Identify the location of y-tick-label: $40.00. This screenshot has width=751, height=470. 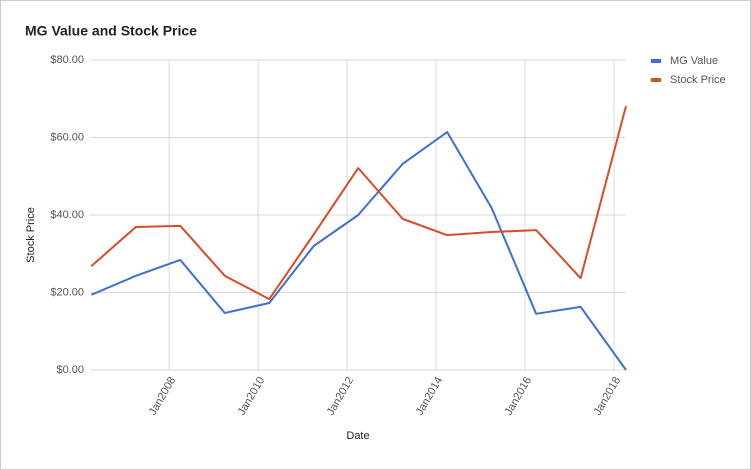
(67, 215).